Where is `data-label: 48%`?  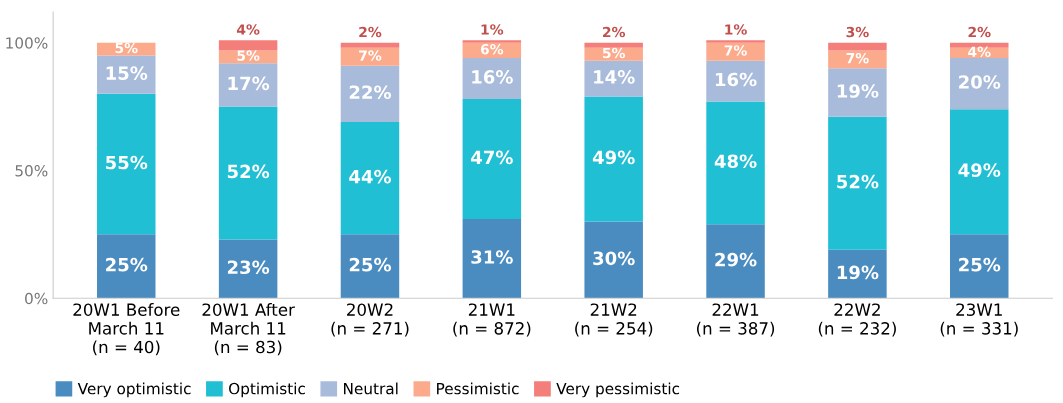
data-label: 48% is located at coordinates (735, 161).